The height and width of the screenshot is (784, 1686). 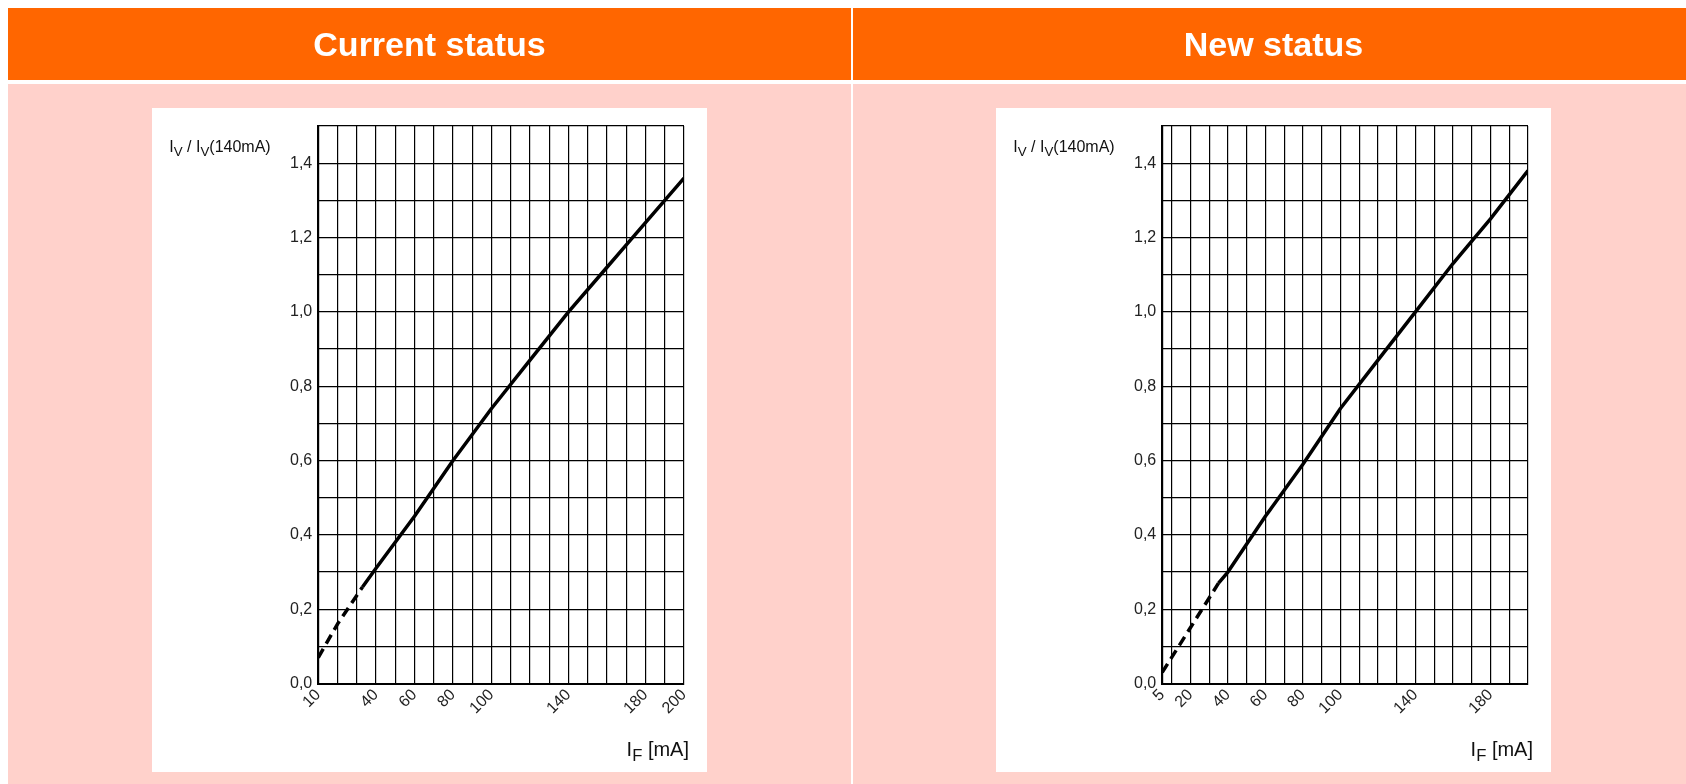 What do you see at coordinates (1183, 698) in the screenshot?
I see `x-tick-label: 20` at bounding box center [1183, 698].